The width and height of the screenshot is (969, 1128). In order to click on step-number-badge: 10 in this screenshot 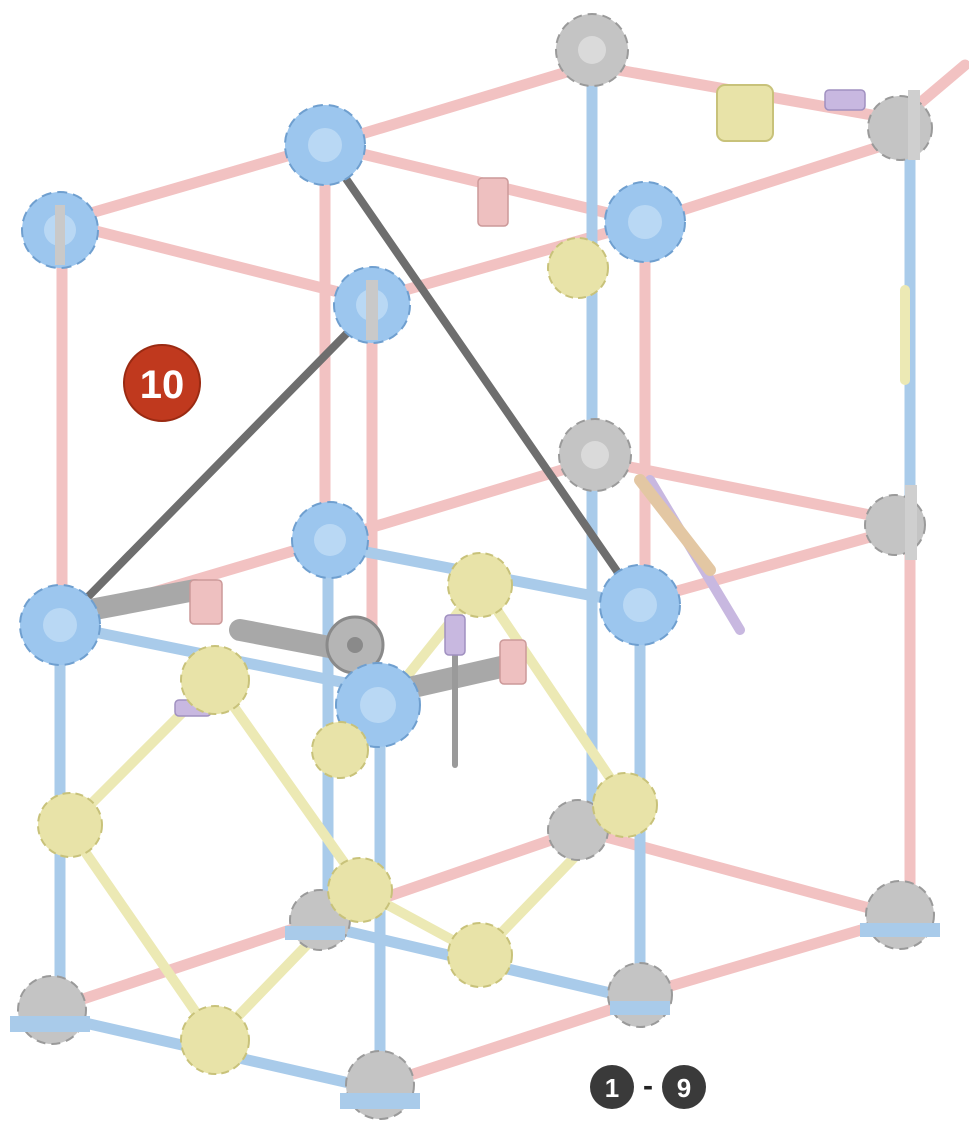, I will do `click(162, 383)`.